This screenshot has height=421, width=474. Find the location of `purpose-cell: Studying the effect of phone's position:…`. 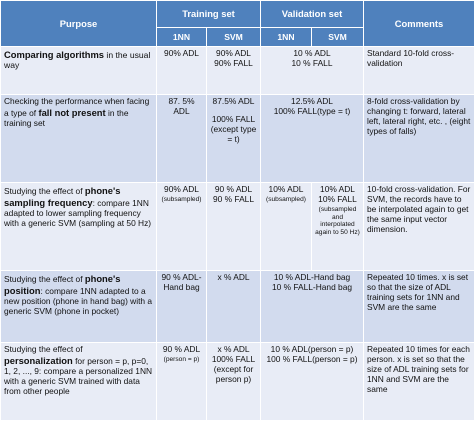

purpose-cell: Studying the effect of phone's position:… is located at coordinates (79, 307).